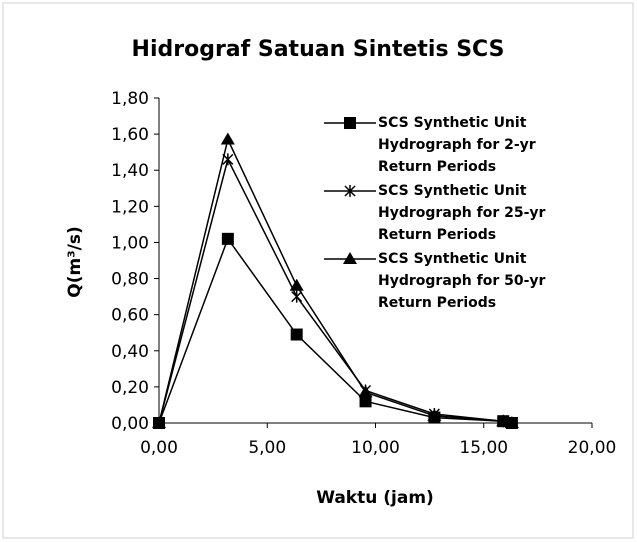  What do you see at coordinates (130, 280) in the screenshot?
I see `y-tick-label: 0,80` at bounding box center [130, 280].